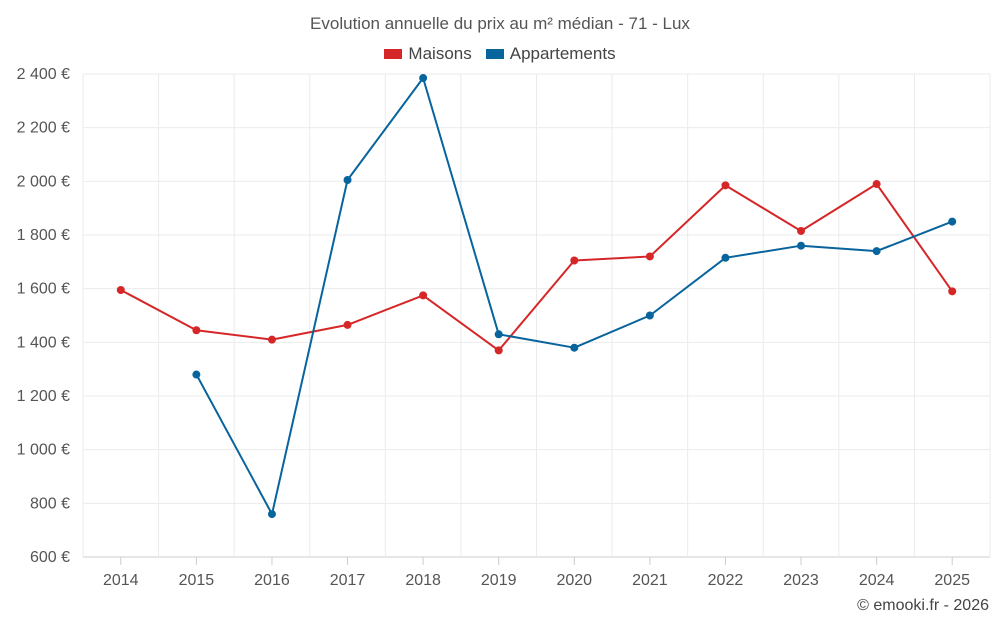  Describe the element at coordinates (801, 580) in the screenshot. I see `x-tick-label: 2023` at that location.